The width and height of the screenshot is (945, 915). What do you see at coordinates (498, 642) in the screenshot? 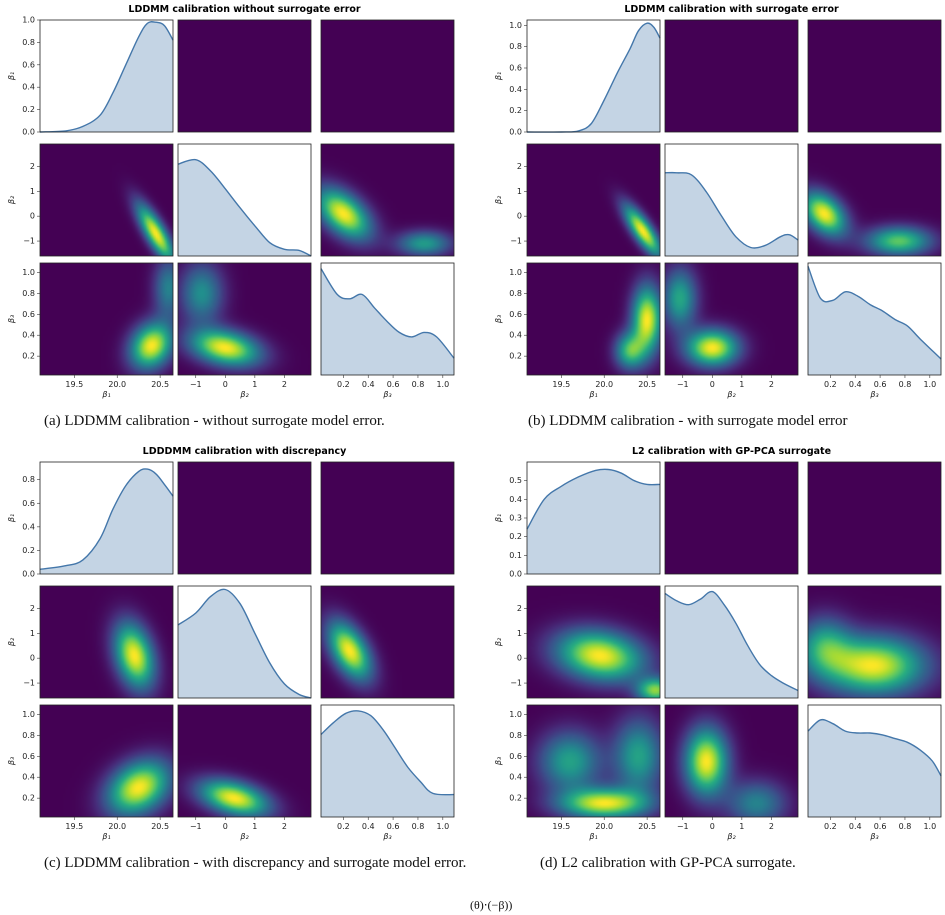
I see `y-axis-label: β₂` at bounding box center [498, 642].